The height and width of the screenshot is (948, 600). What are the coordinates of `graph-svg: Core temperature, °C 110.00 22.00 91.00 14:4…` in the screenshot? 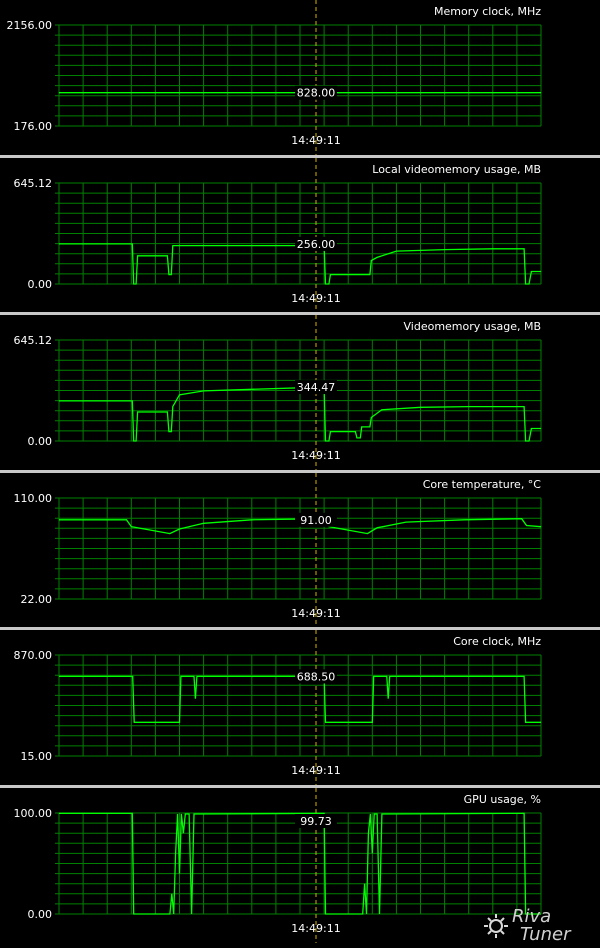 It's located at (278, 550).